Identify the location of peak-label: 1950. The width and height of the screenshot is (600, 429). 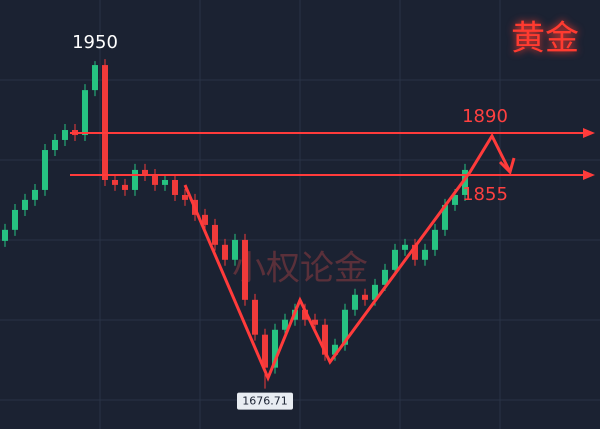
(95, 42).